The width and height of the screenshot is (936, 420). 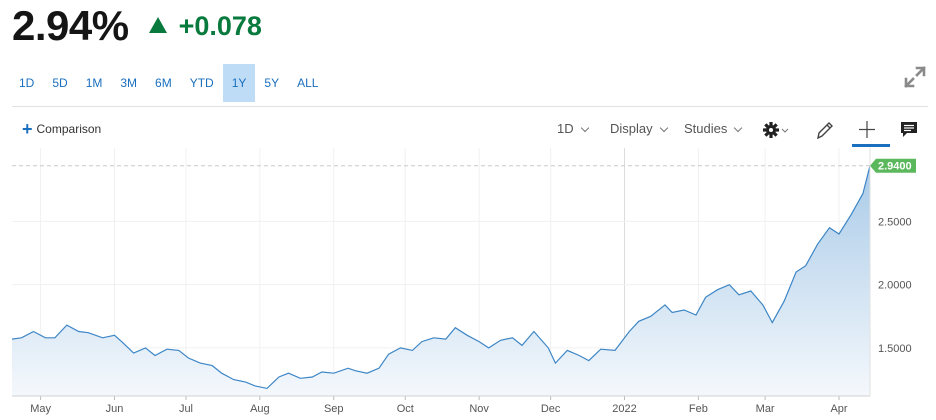 What do you see at coordinates (163, 83) in the screenshot?
I see `range-button-6m: 6M` at bounding box center [163, 83].